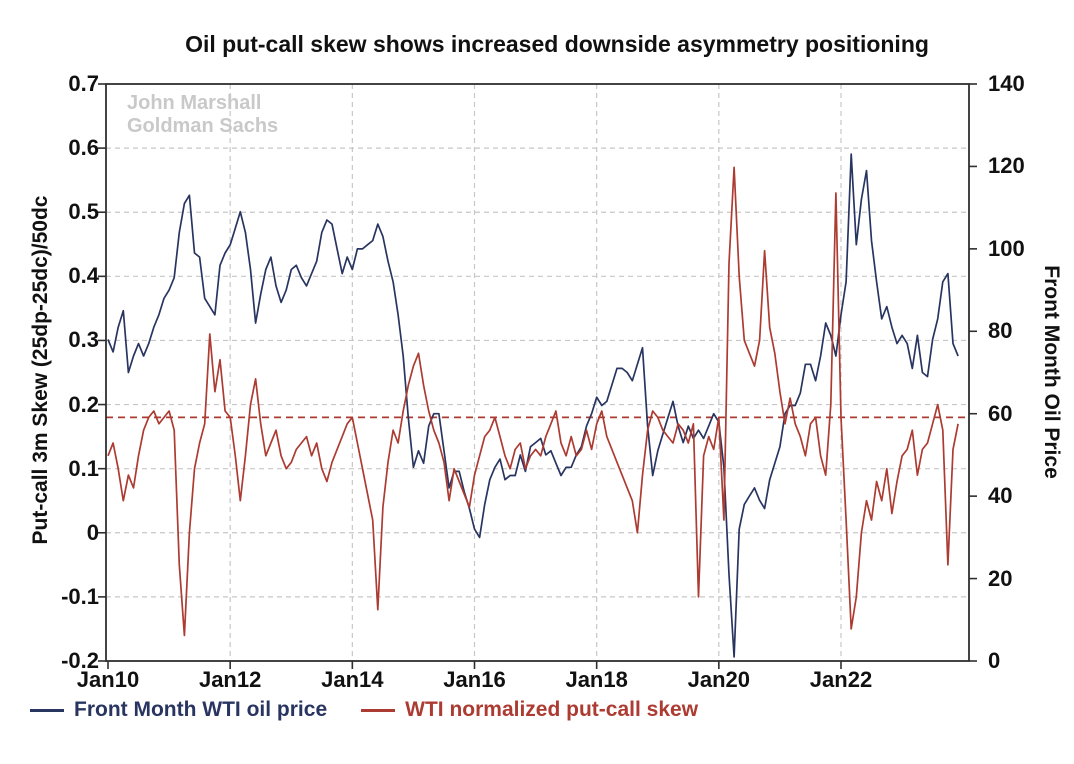 Image resolution: width=1074 pixels, height=764 pixels. What do you see at coordinates (719, 679) in the screenshot?
I see `x-axis-tick-label: Jan20` at bounding box center [719, 679].